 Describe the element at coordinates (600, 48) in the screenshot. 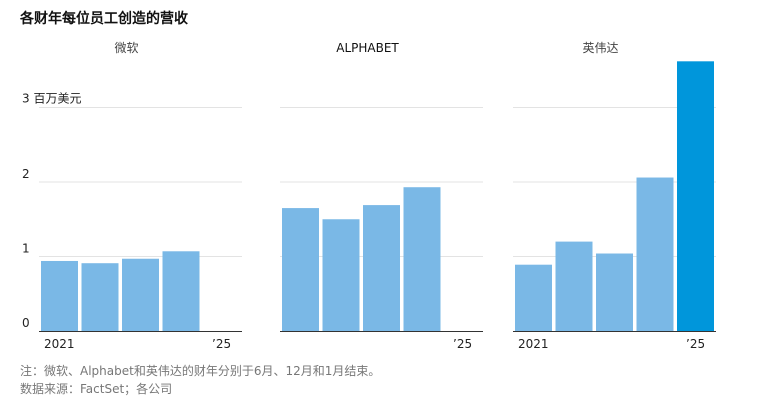

I see `panel-title: 英伟达` at that location.